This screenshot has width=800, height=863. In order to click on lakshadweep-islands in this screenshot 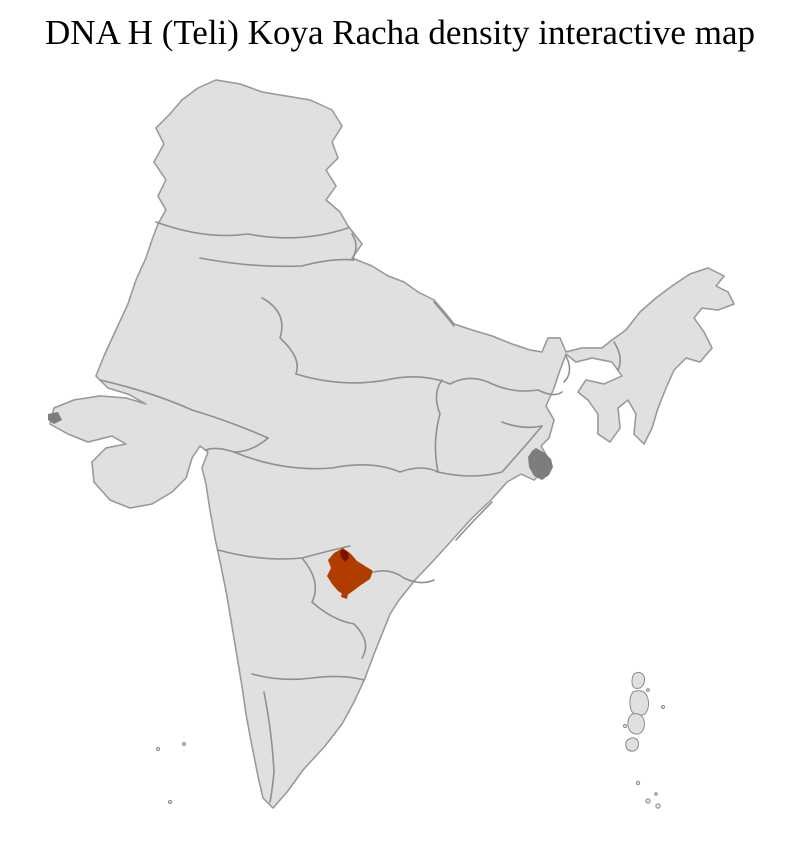, I will do `click(171, 773)`.